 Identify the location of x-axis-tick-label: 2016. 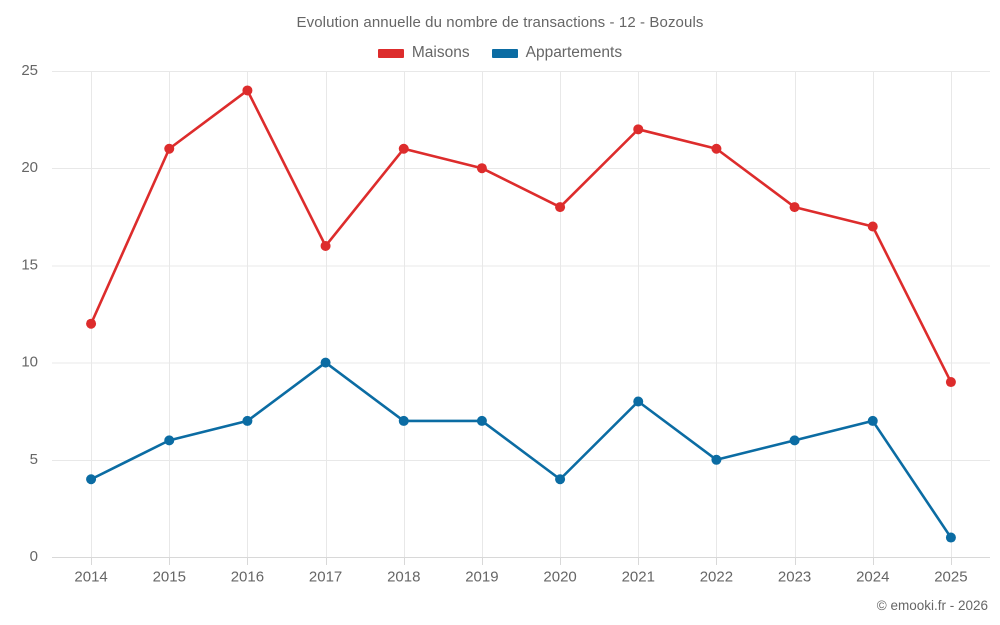
(247, 576).